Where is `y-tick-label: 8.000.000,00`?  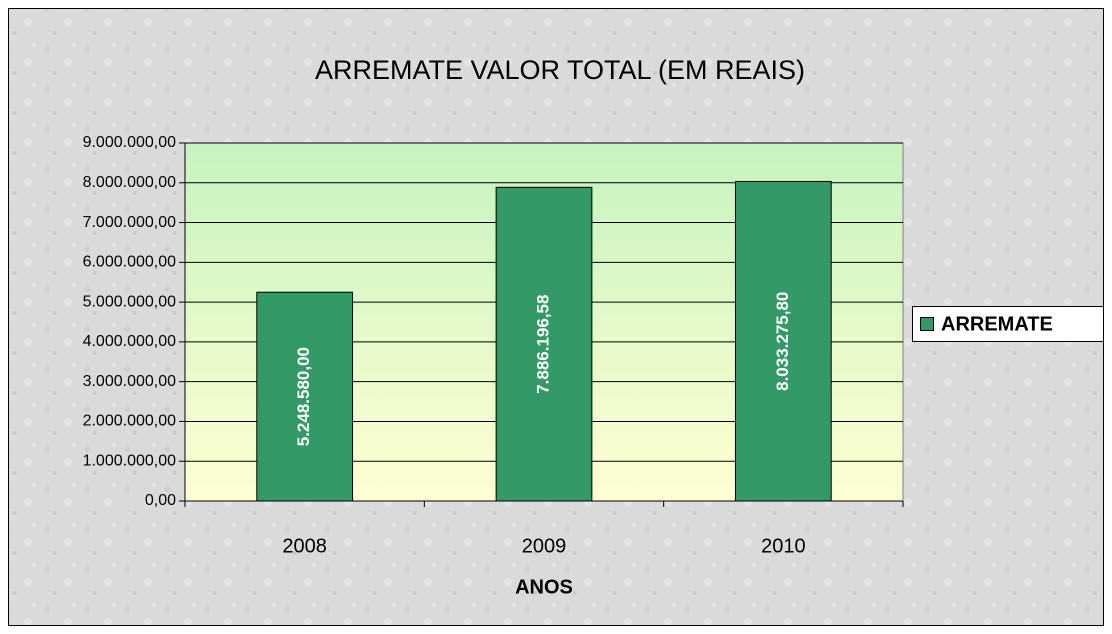
y-tick-label: 8.000.000,00 is located at coordinates (130, 182).